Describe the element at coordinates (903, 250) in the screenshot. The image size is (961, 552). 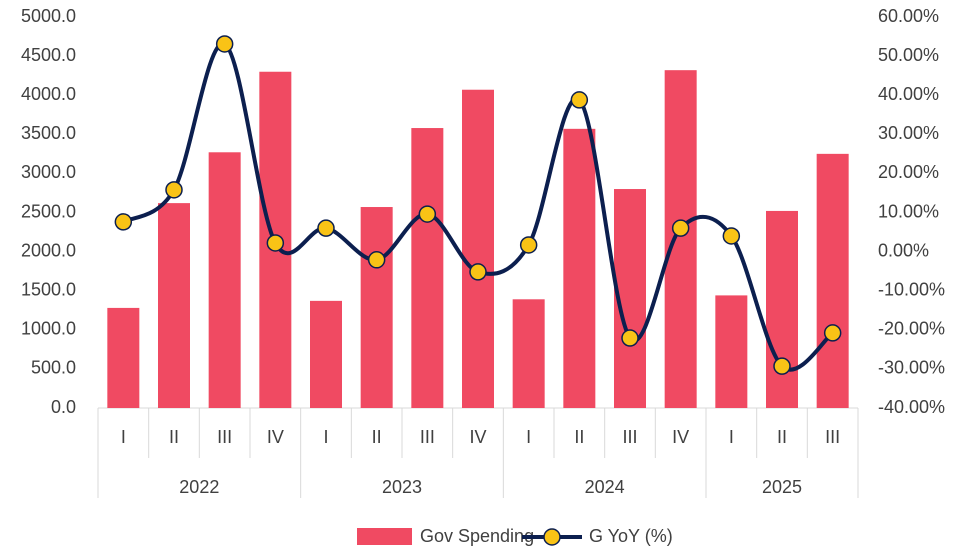
I see `y2-tick-label: 0.00%` at that location.